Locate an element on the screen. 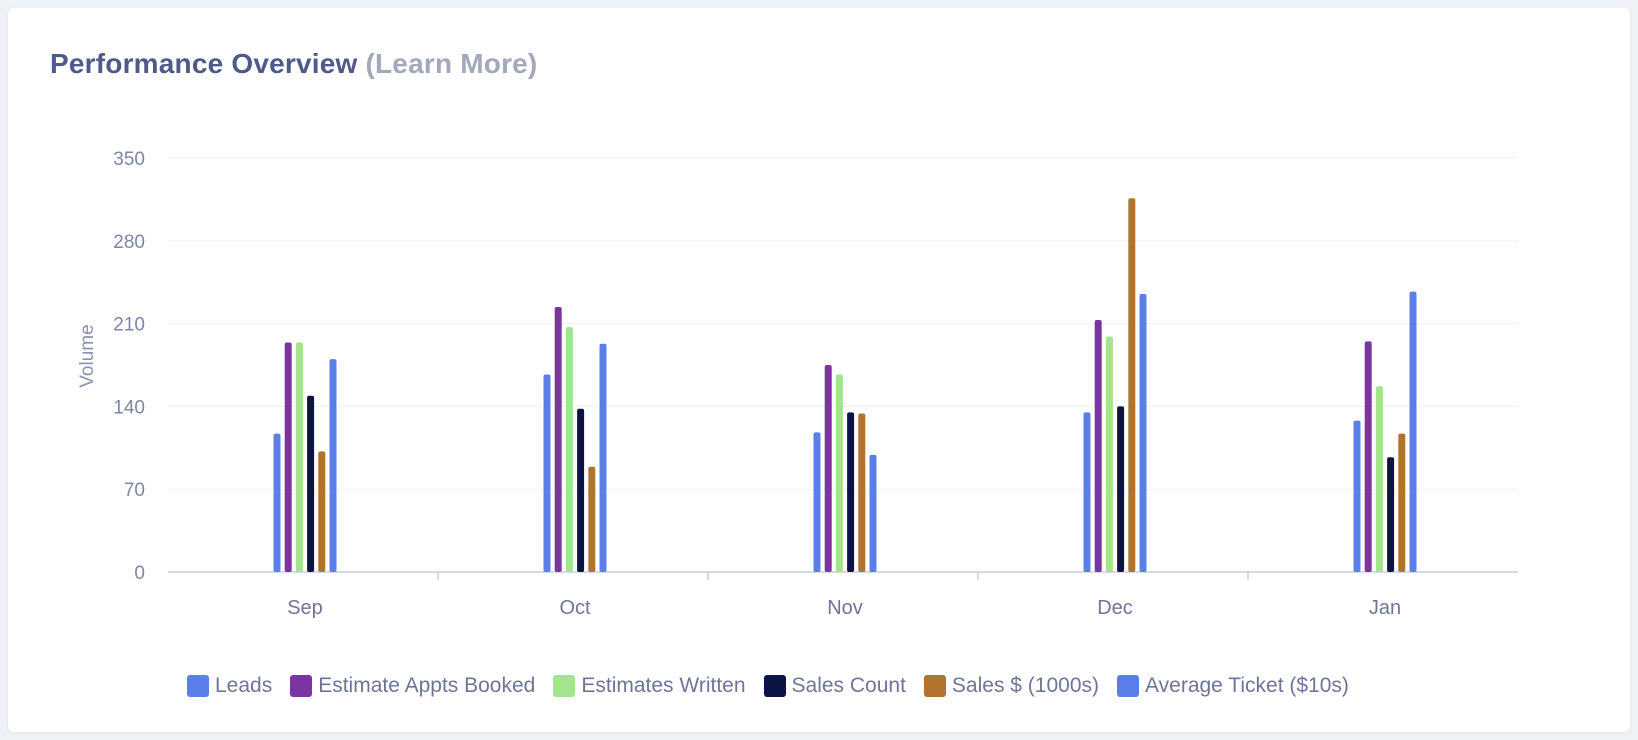 The width and height of the screenshot is (1638, 740). bar-sales-count-nov is located at coordinates (851, 492).